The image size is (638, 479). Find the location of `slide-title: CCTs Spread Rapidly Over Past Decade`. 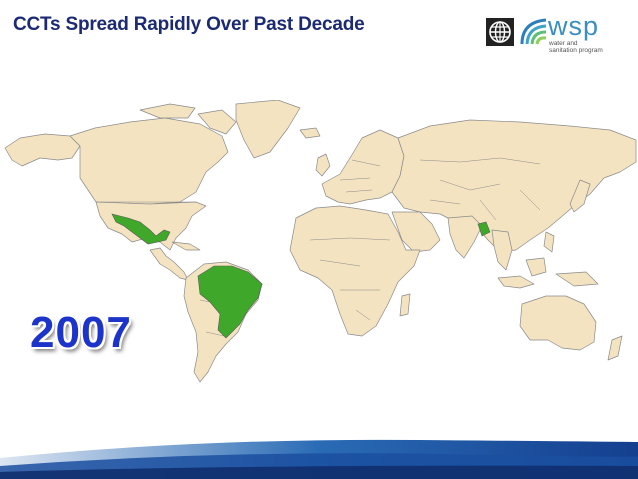

slide-title: CCTs Spread Rapidly Over Past Decade is located at coordinates (189, 24).